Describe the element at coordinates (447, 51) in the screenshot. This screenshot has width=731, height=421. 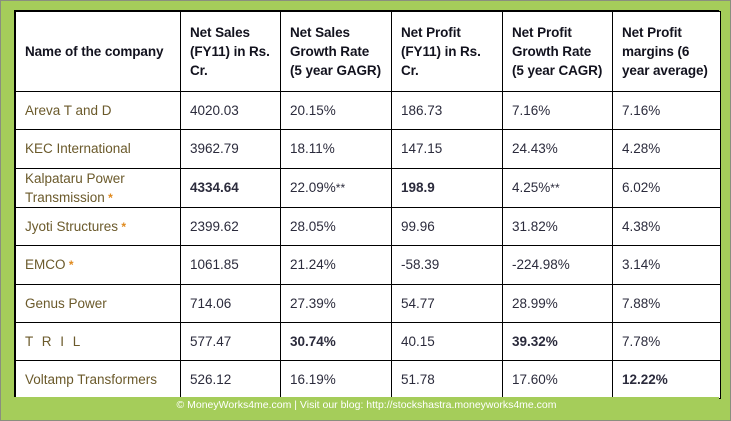
I see `column-header-net-profit: Net Profit (FY11) in Rs. Cr.` at that location.